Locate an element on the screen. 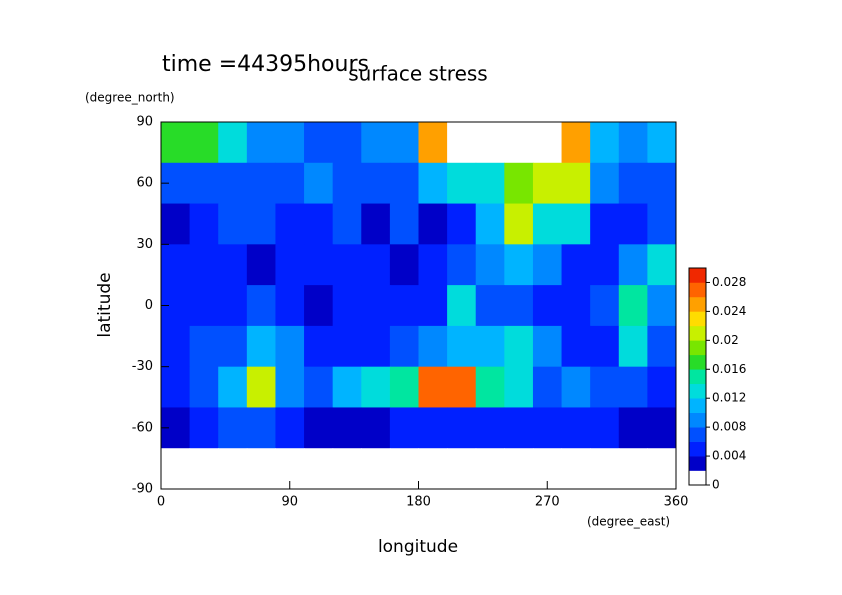  x-tick-label: 0 is located at coordinates (161, 502).